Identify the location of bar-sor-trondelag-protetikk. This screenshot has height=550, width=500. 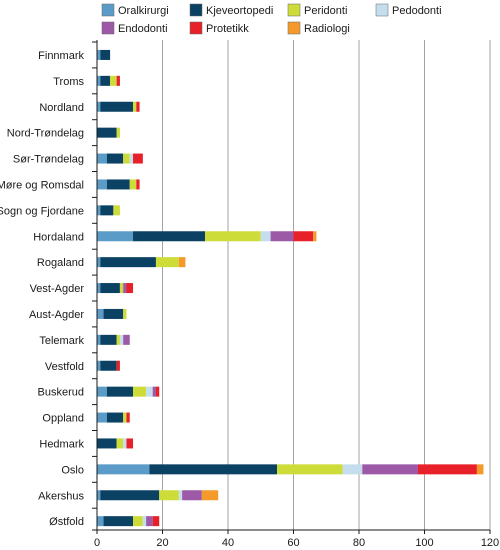
(138, 158).